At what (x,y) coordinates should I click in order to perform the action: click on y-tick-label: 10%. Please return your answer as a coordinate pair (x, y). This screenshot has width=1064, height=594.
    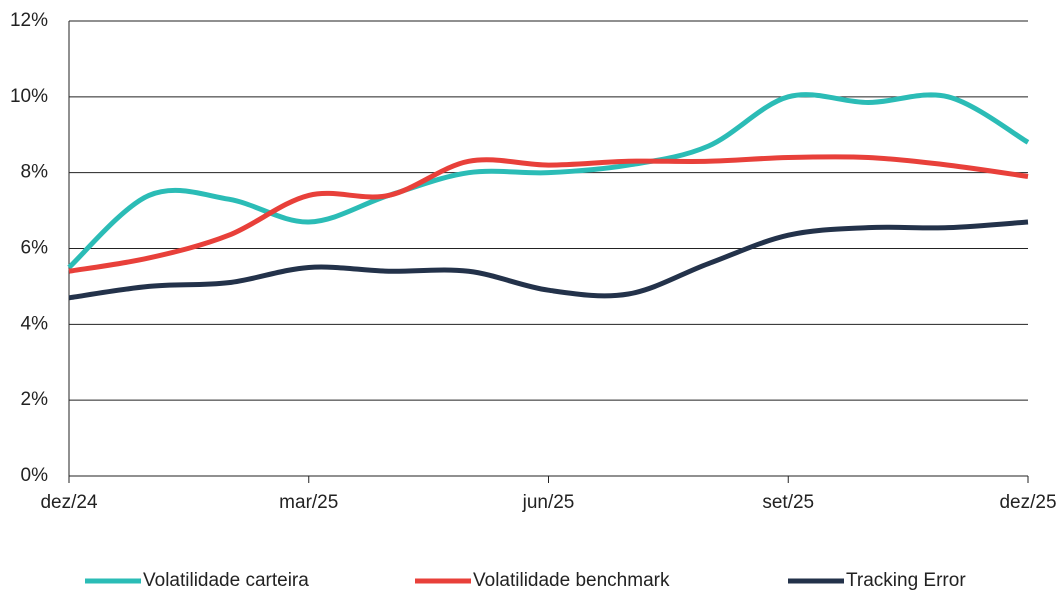
    Looking at the image, I should click on (29, 96).